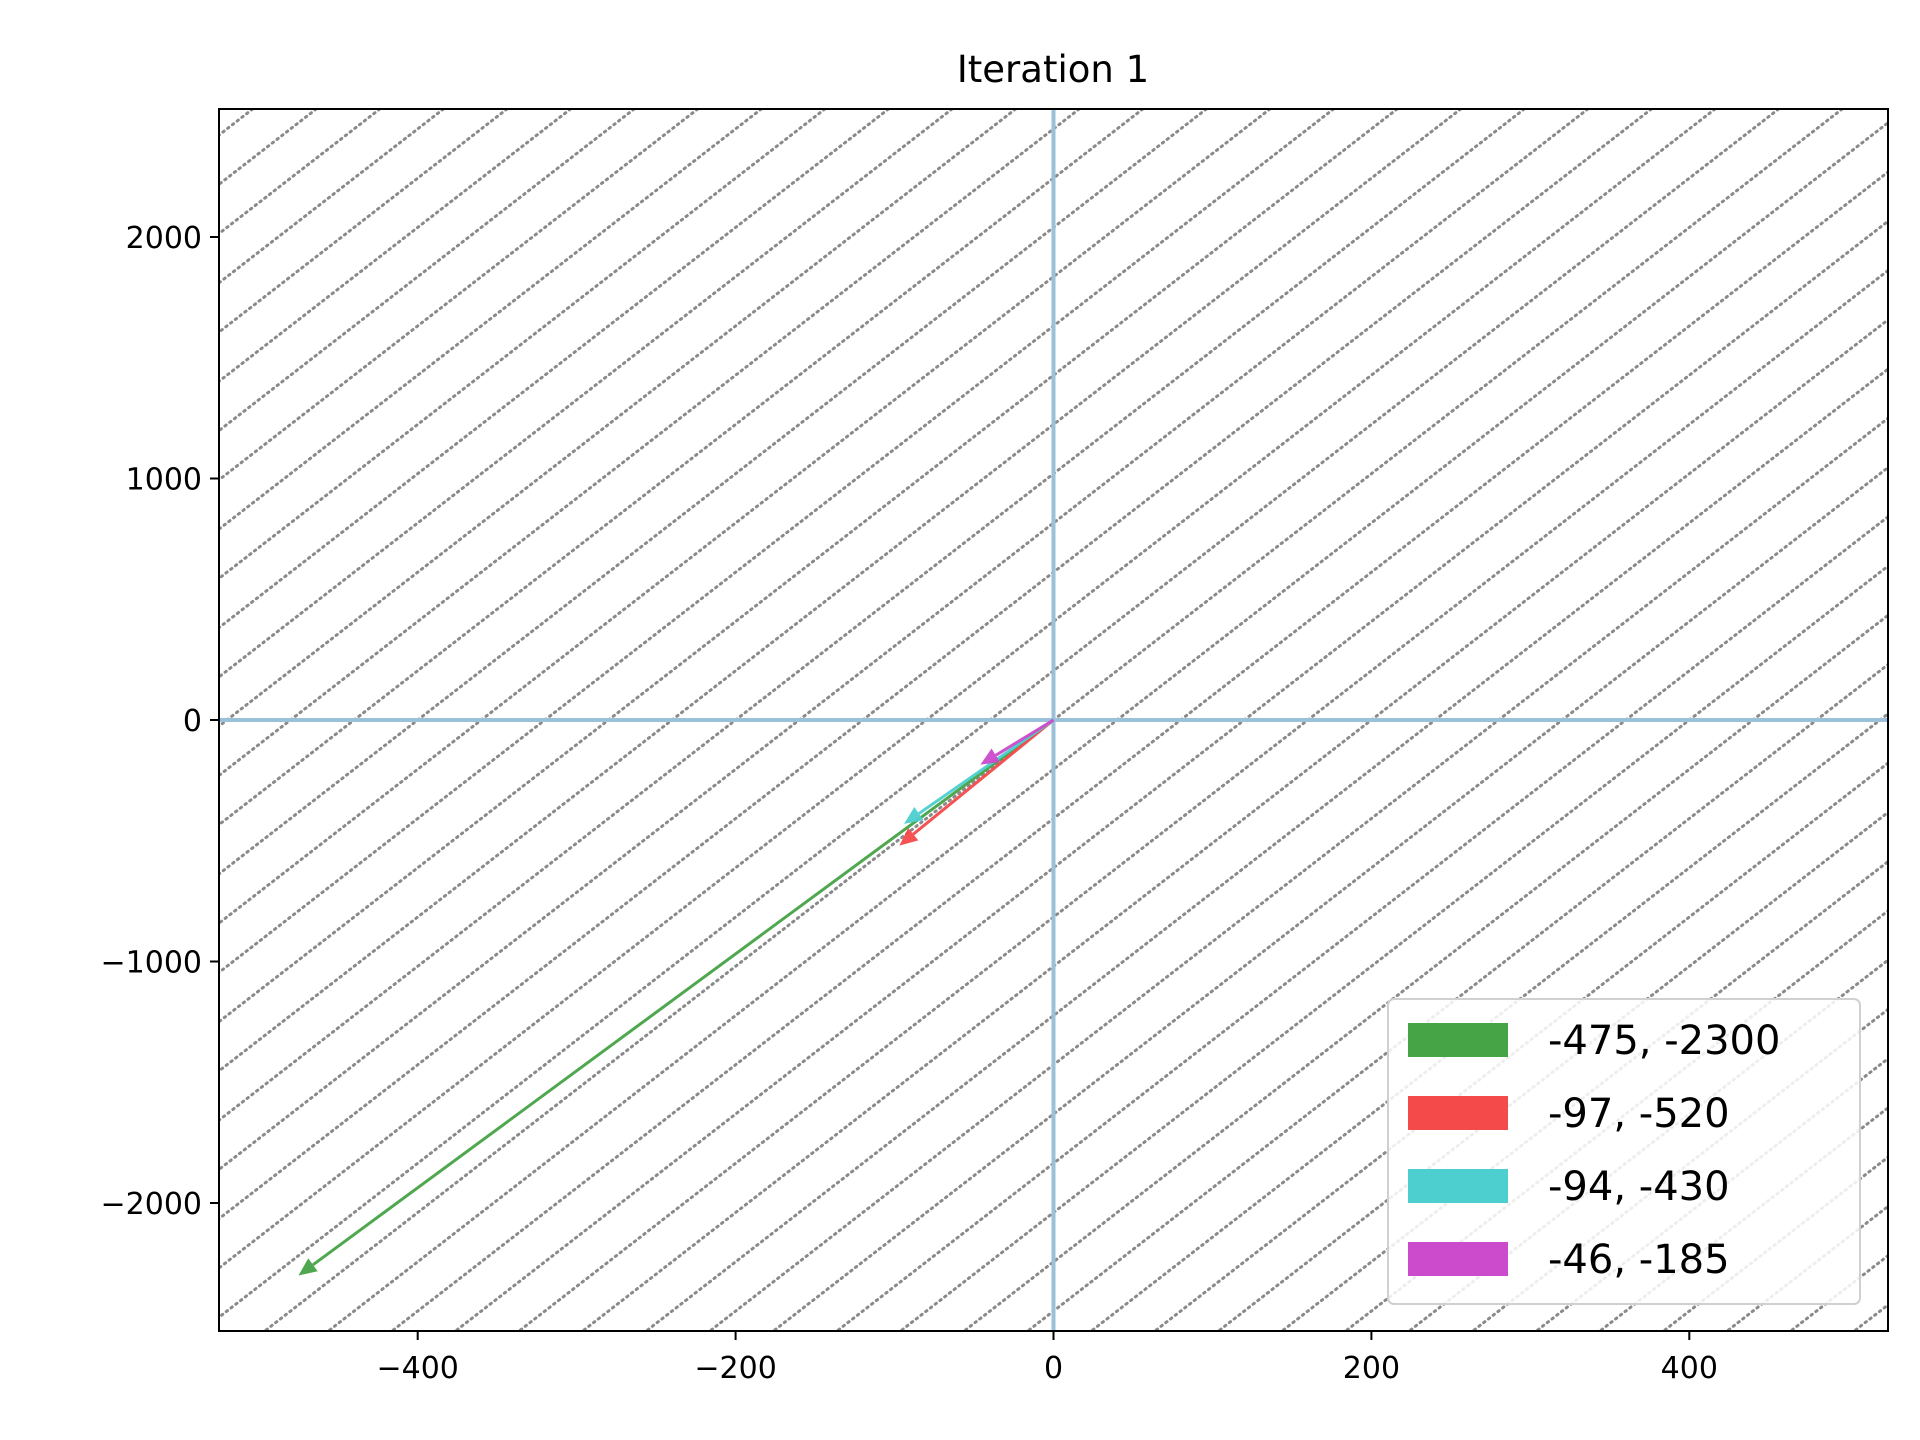 The height and width of the screenshot is (1440, 1920). I want to click on x-tick-label: 0, so click(1053, 1368).